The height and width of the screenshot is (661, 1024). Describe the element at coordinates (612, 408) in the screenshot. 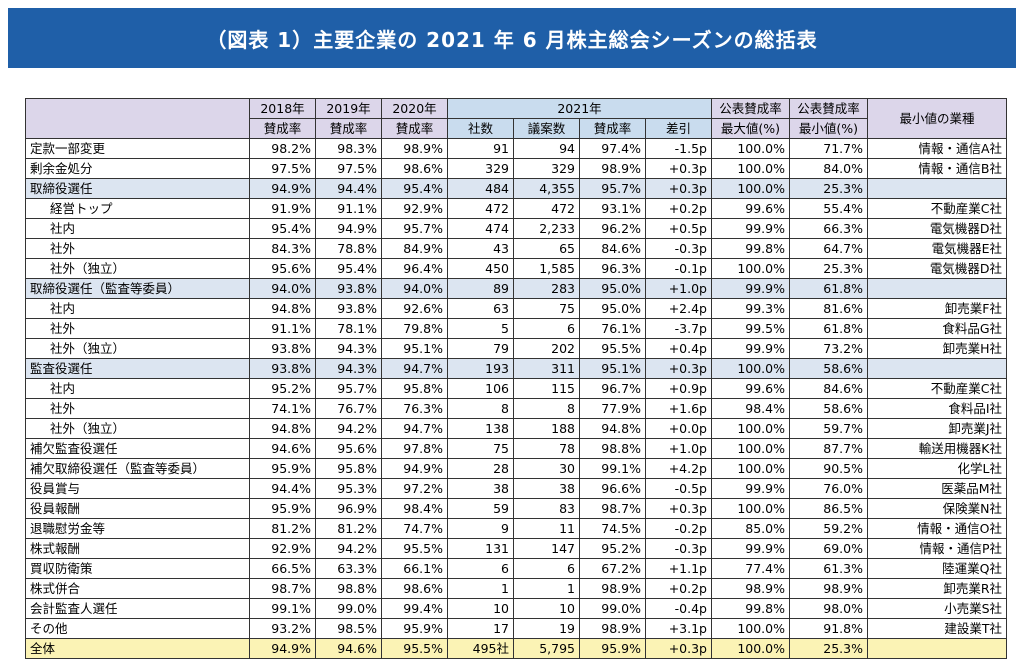

I see `cell-r2021: 77.9%` at that location.